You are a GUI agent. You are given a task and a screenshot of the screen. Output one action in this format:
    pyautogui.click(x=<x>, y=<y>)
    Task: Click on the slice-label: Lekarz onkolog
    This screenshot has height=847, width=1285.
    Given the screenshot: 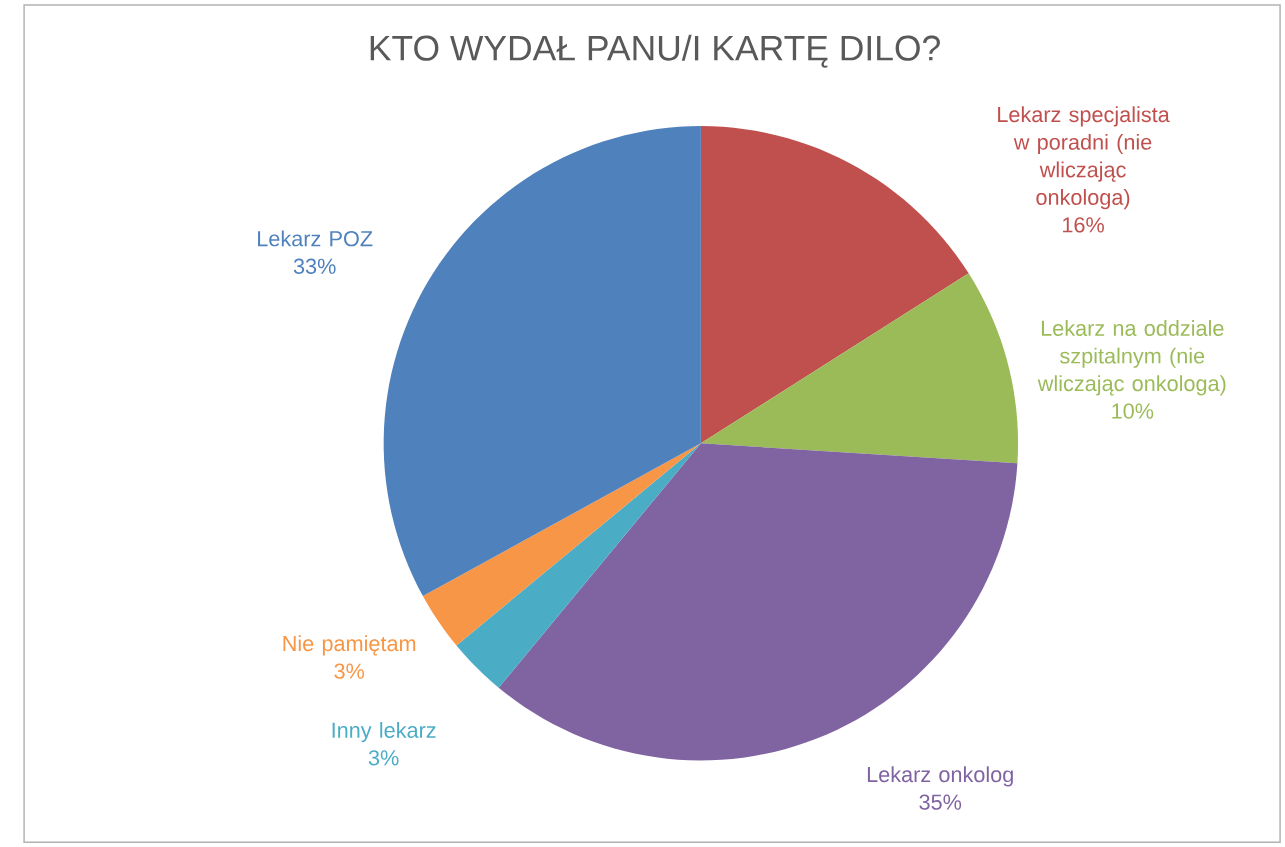 What is the action you would take?
    pyautogui.click(x=940, y=776)
    